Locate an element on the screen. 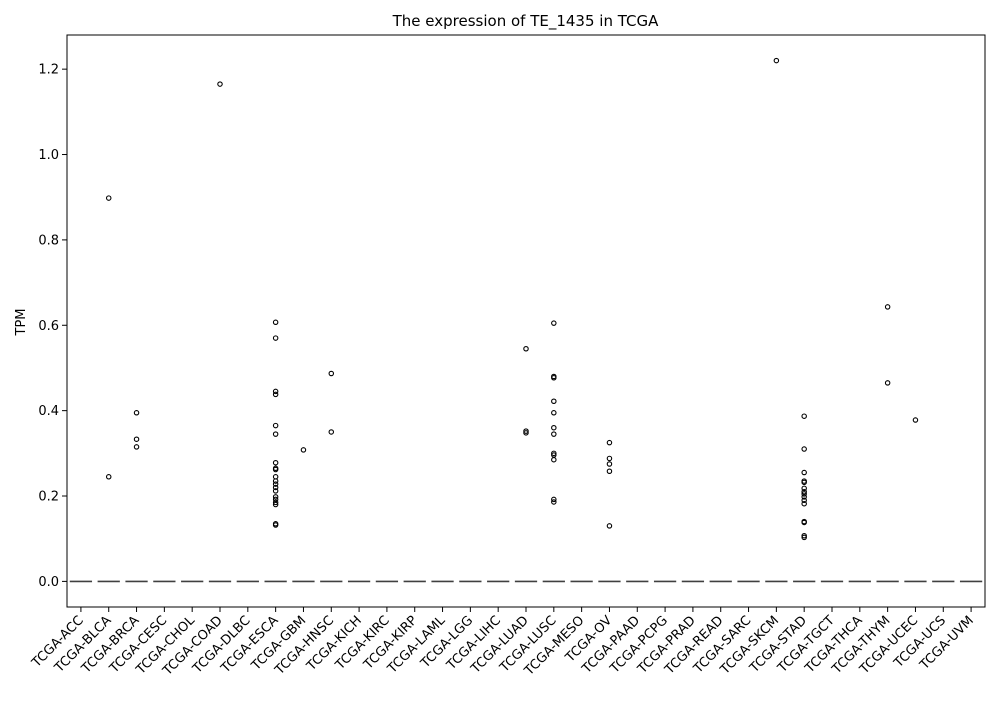 The image size is (1000, 704). chart-title: The expression of TE_1435 in TCGA is located at coordinates (525, 21).